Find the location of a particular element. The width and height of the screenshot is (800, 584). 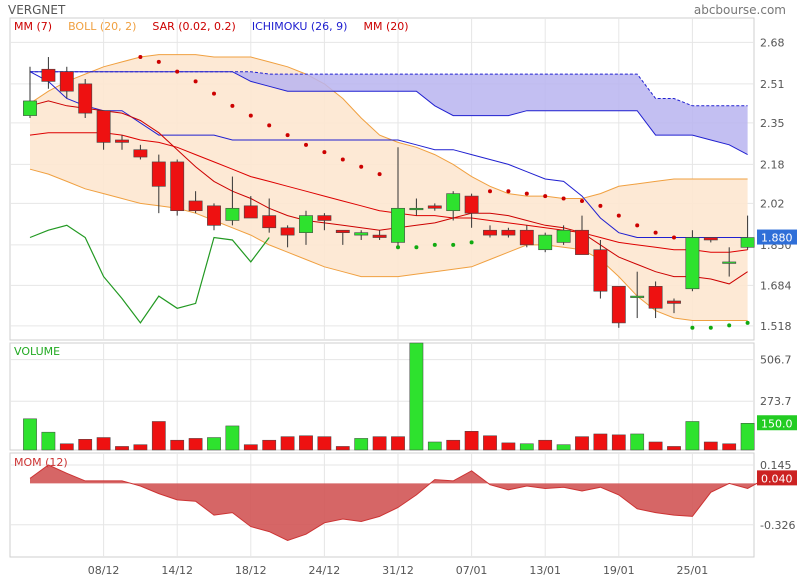

y-tick-label: 2.35 is located at coordinates (772, 123).